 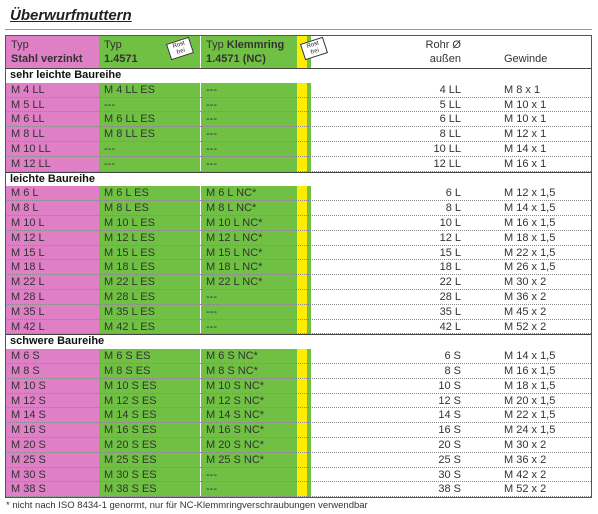 I want to click on cell: 38 S, so click(x=449, y=489).